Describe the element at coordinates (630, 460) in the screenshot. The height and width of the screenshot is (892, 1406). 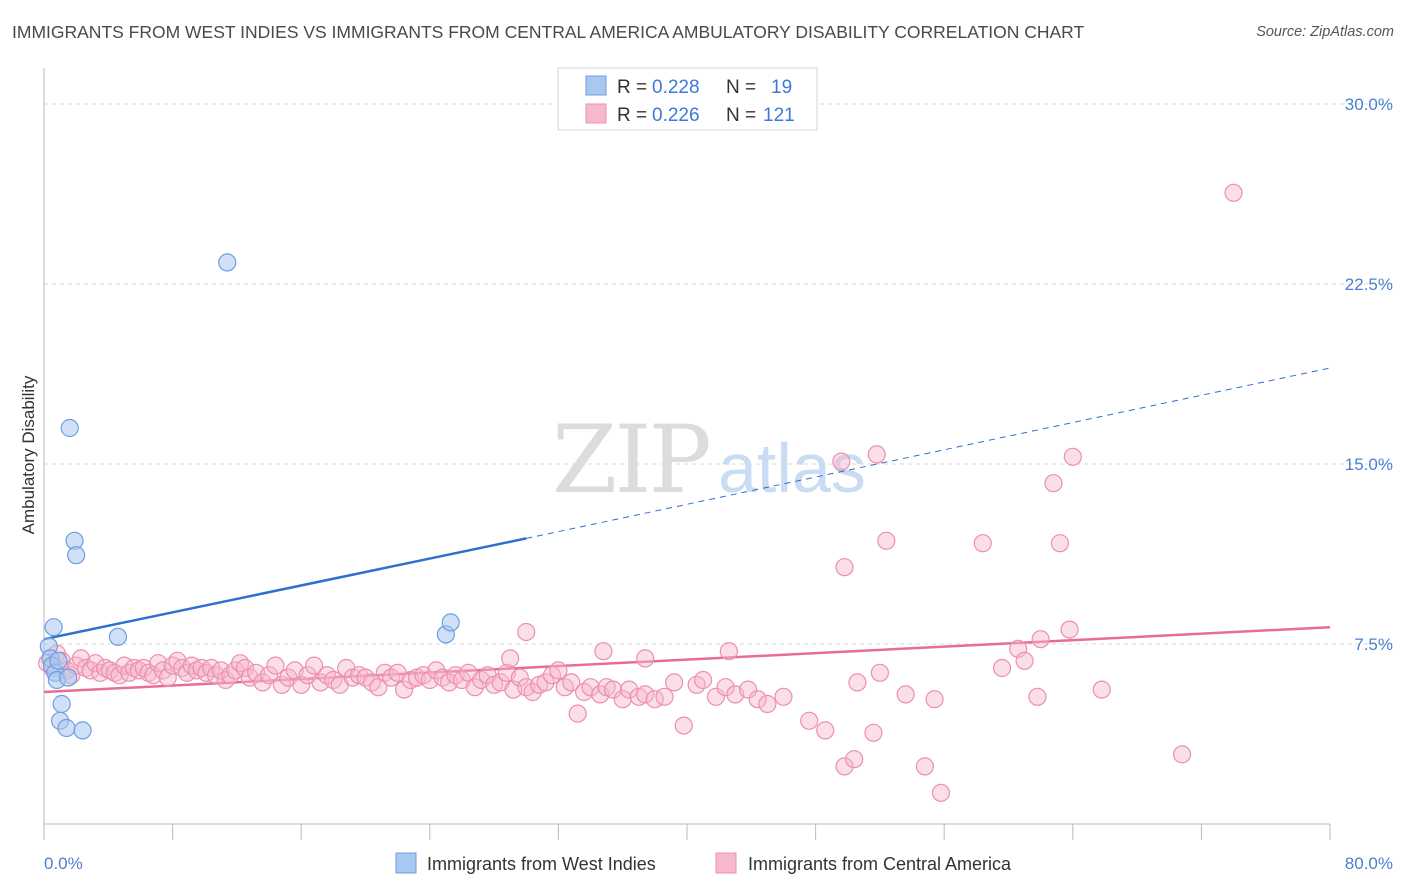
I see `watermark-zip: ZIP` at that location.